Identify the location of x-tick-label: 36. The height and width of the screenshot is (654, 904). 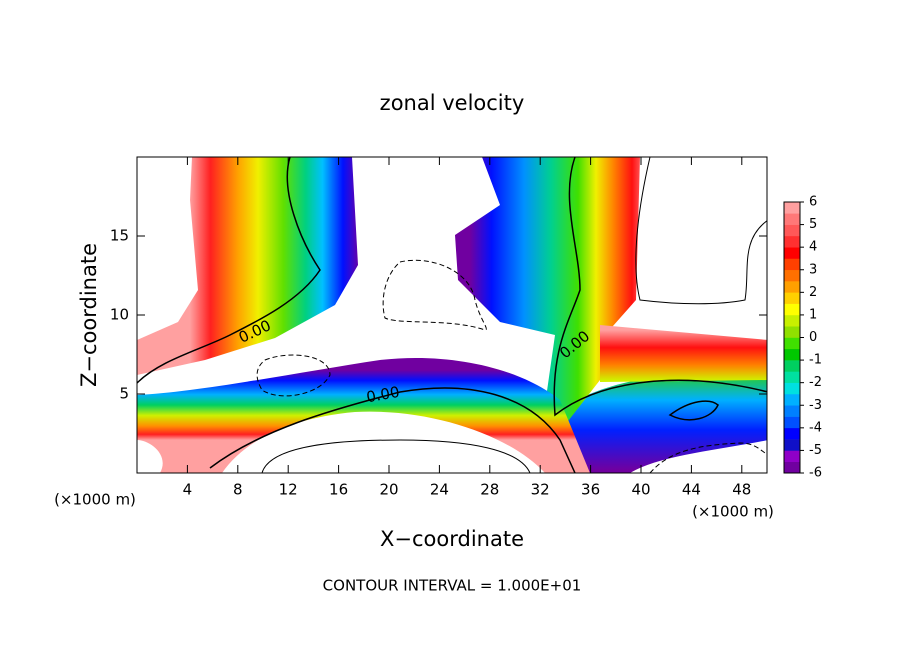
(590, 490).